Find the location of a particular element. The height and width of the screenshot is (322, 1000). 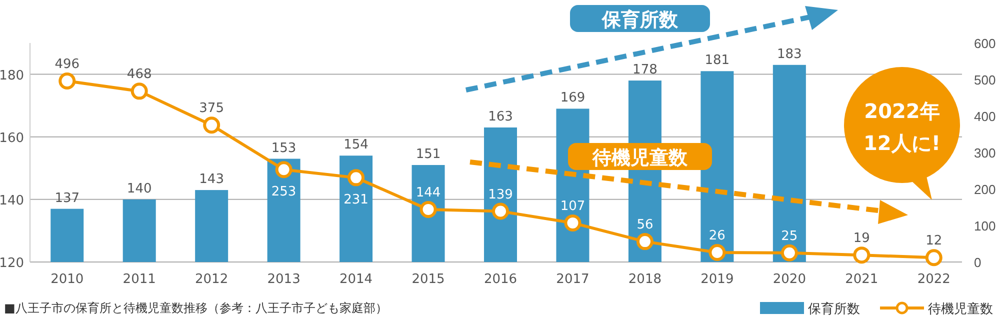

x-tick-label: 2015 is located at coordinates (428, 279).